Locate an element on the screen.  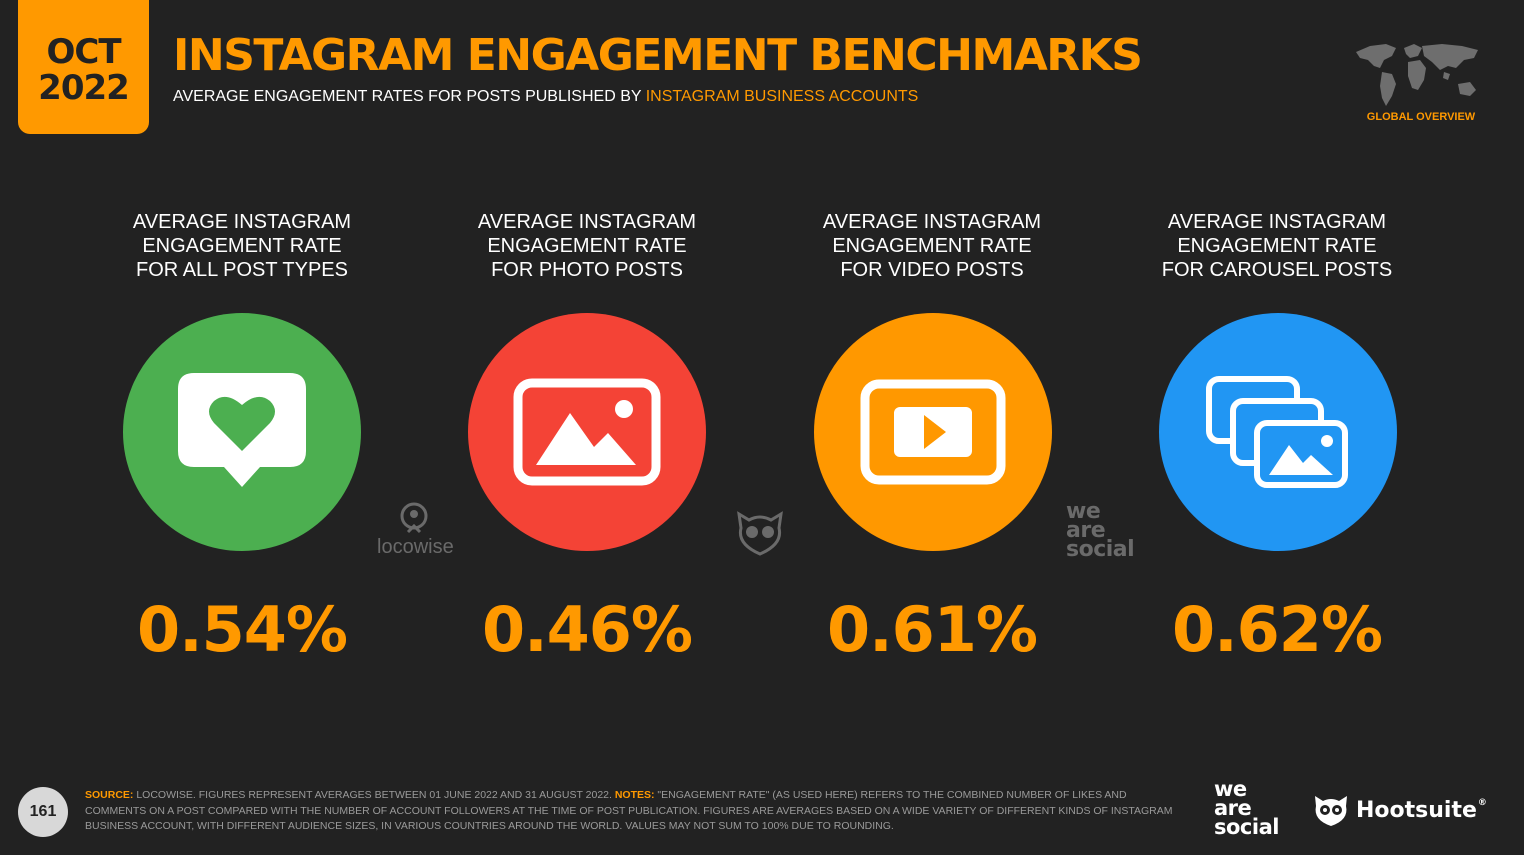
all-posts-circle is located at coordinates (242, 432).